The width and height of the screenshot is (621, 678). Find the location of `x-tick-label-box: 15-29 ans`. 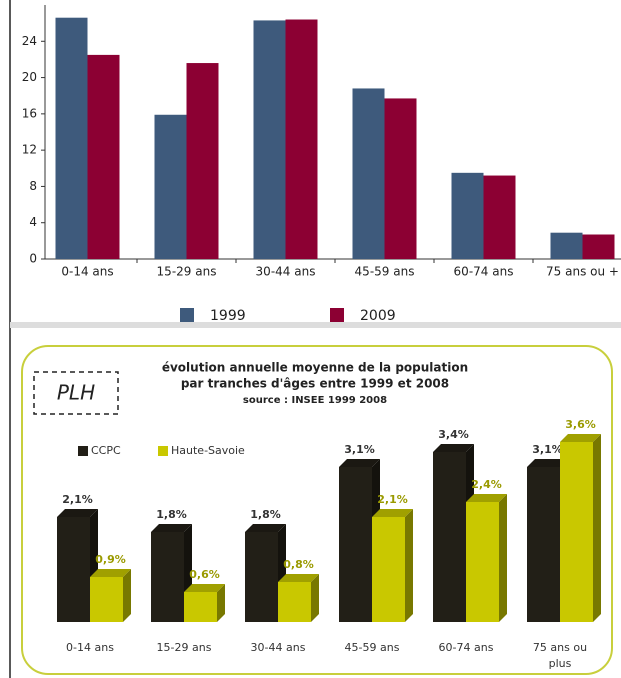

x-tick-label-box: 15-29 ans is located at coordinates (184, 647).